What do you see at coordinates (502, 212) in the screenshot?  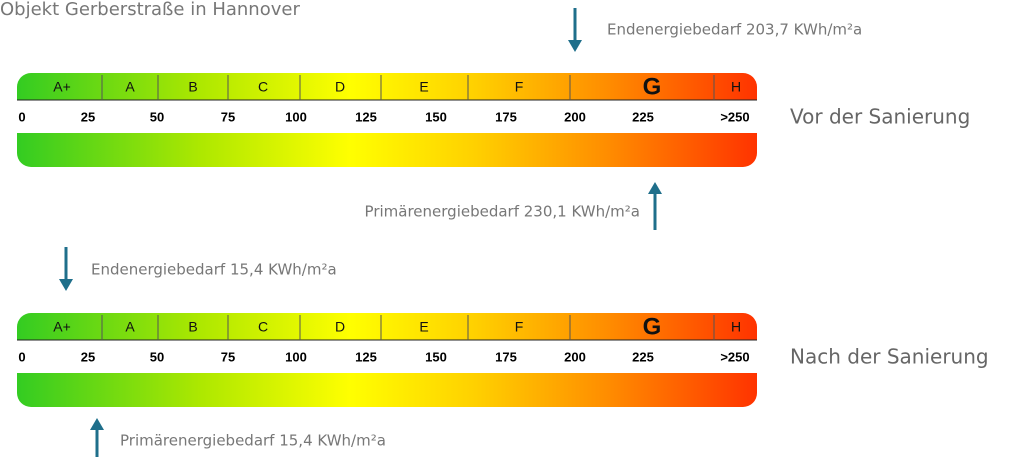 I see `arrow-label: Primärenergiebedarf 230,1 KWh/m²a` at bounding box center [502, 212].